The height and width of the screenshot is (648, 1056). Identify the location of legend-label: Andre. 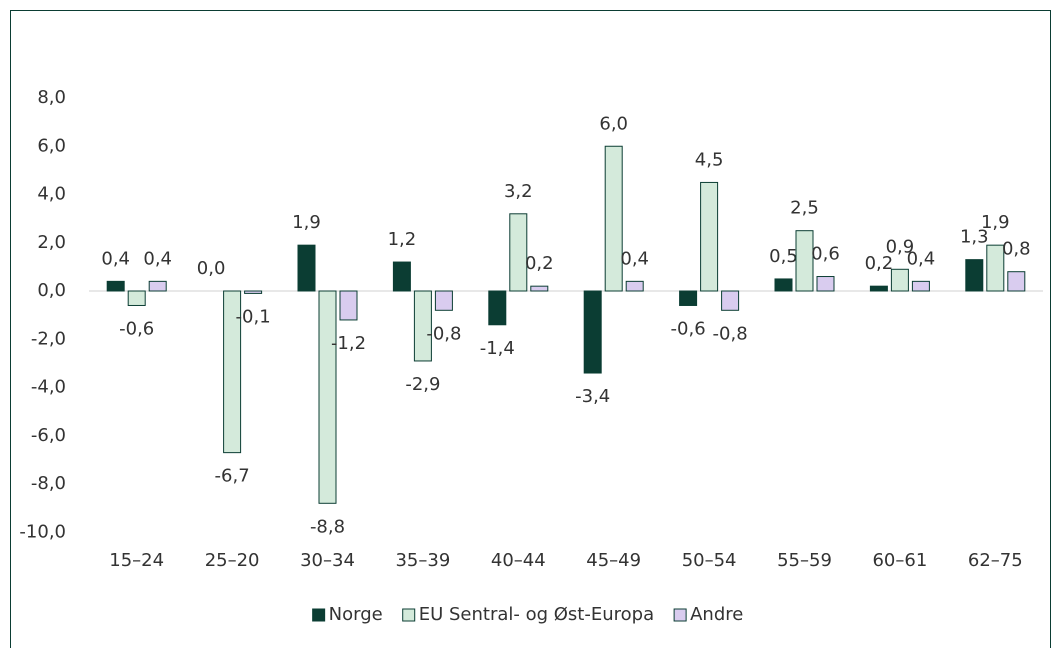
(716, 614).